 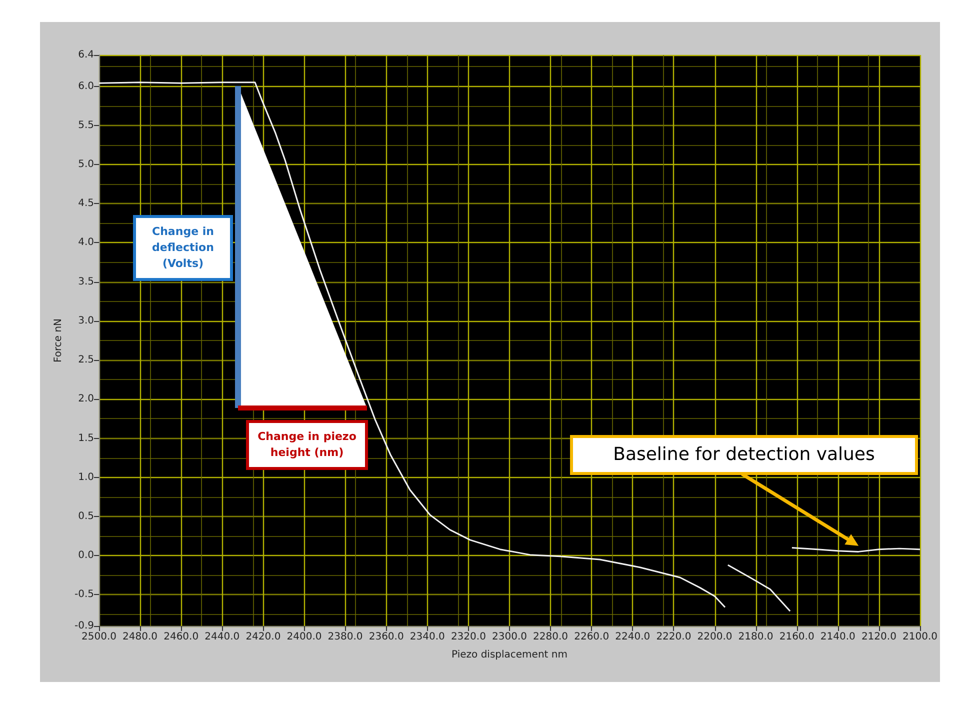 What do you see at coordinates (510, 655) in the screenshot?
I see `x-axis-title: Piezo displacement nm` at bounding box center [510, 655].